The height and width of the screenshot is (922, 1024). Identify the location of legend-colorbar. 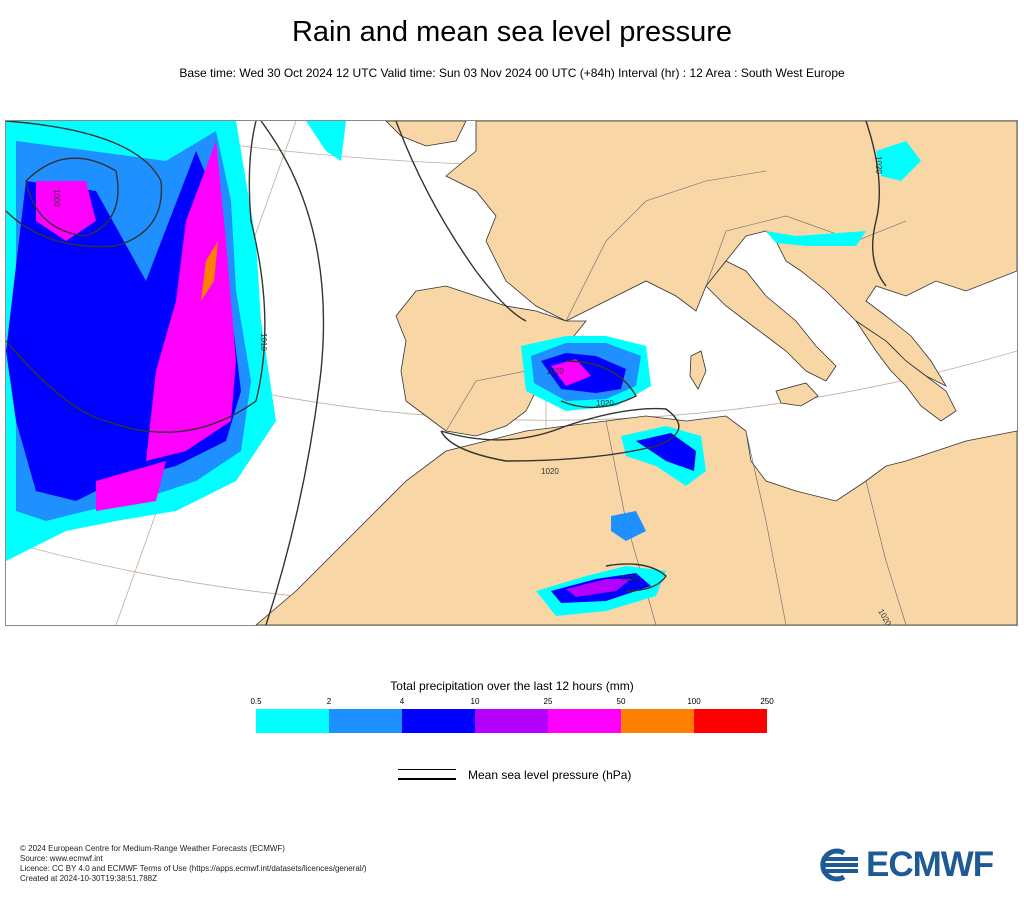
(511, 721).